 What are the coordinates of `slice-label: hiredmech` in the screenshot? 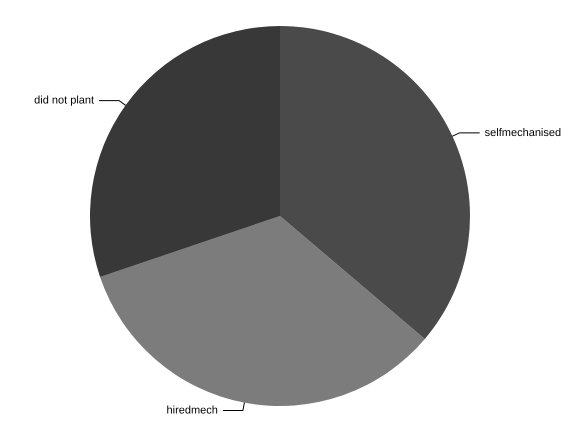 It's located at (192, 410).